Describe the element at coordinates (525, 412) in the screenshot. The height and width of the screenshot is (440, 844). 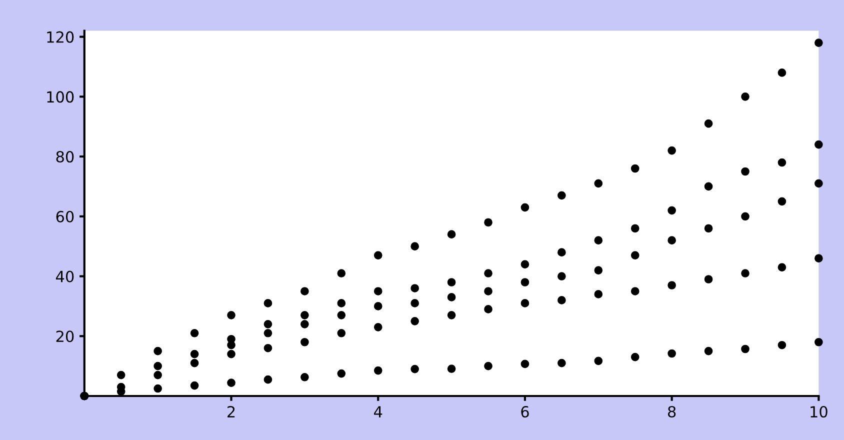
I see `x-tick-label: 6` at that location.